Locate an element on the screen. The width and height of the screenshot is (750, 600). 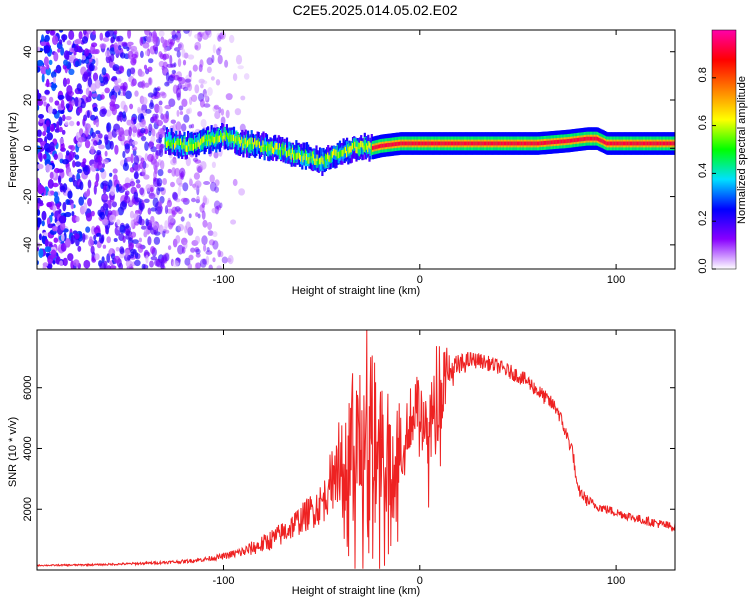
colorbar-tick-label: 0.0 is located at coordinates (703, 265).